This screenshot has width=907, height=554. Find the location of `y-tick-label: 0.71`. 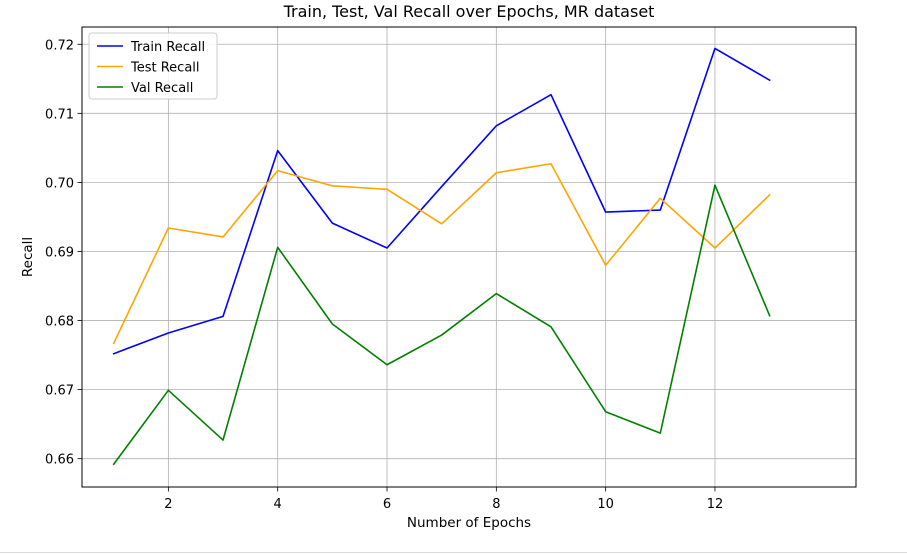

y-tick-label: 0.71 is located at coordinates (59, 114).